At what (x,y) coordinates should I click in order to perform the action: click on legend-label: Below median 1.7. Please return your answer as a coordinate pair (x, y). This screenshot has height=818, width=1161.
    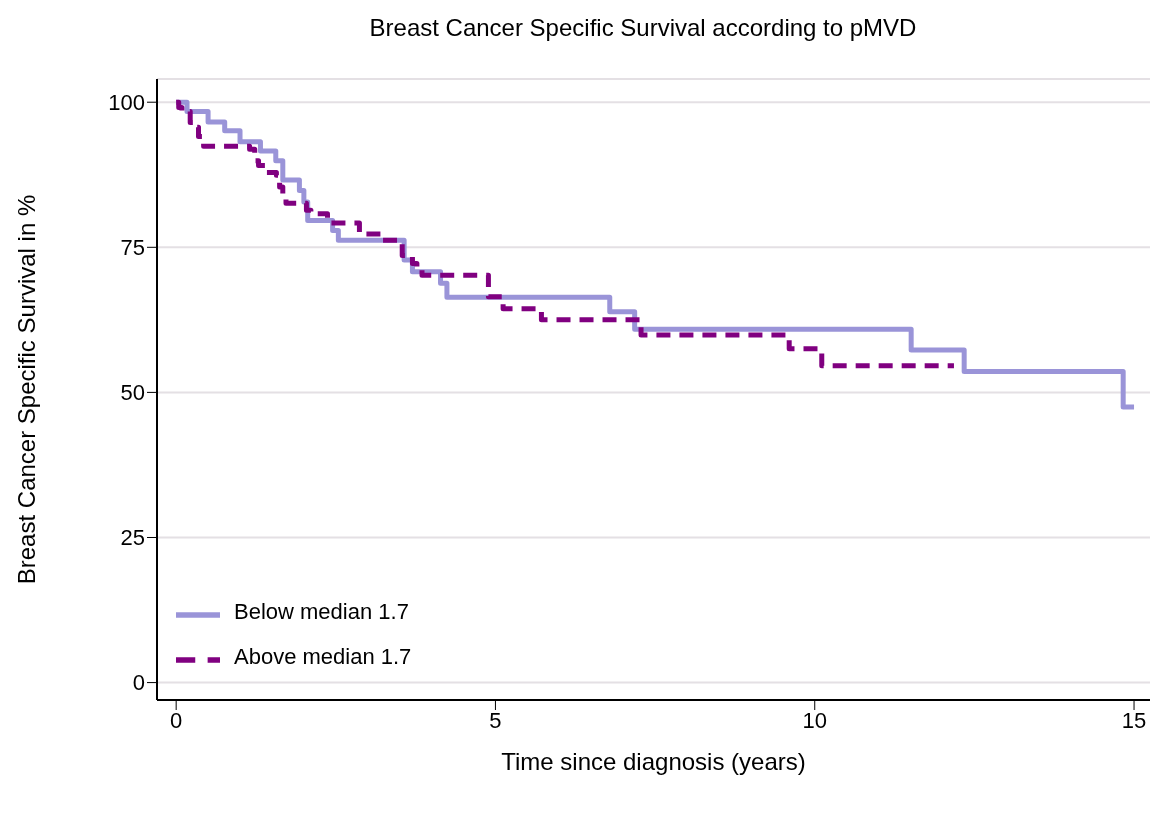
    Looking at the image, I should click on (321, 611).